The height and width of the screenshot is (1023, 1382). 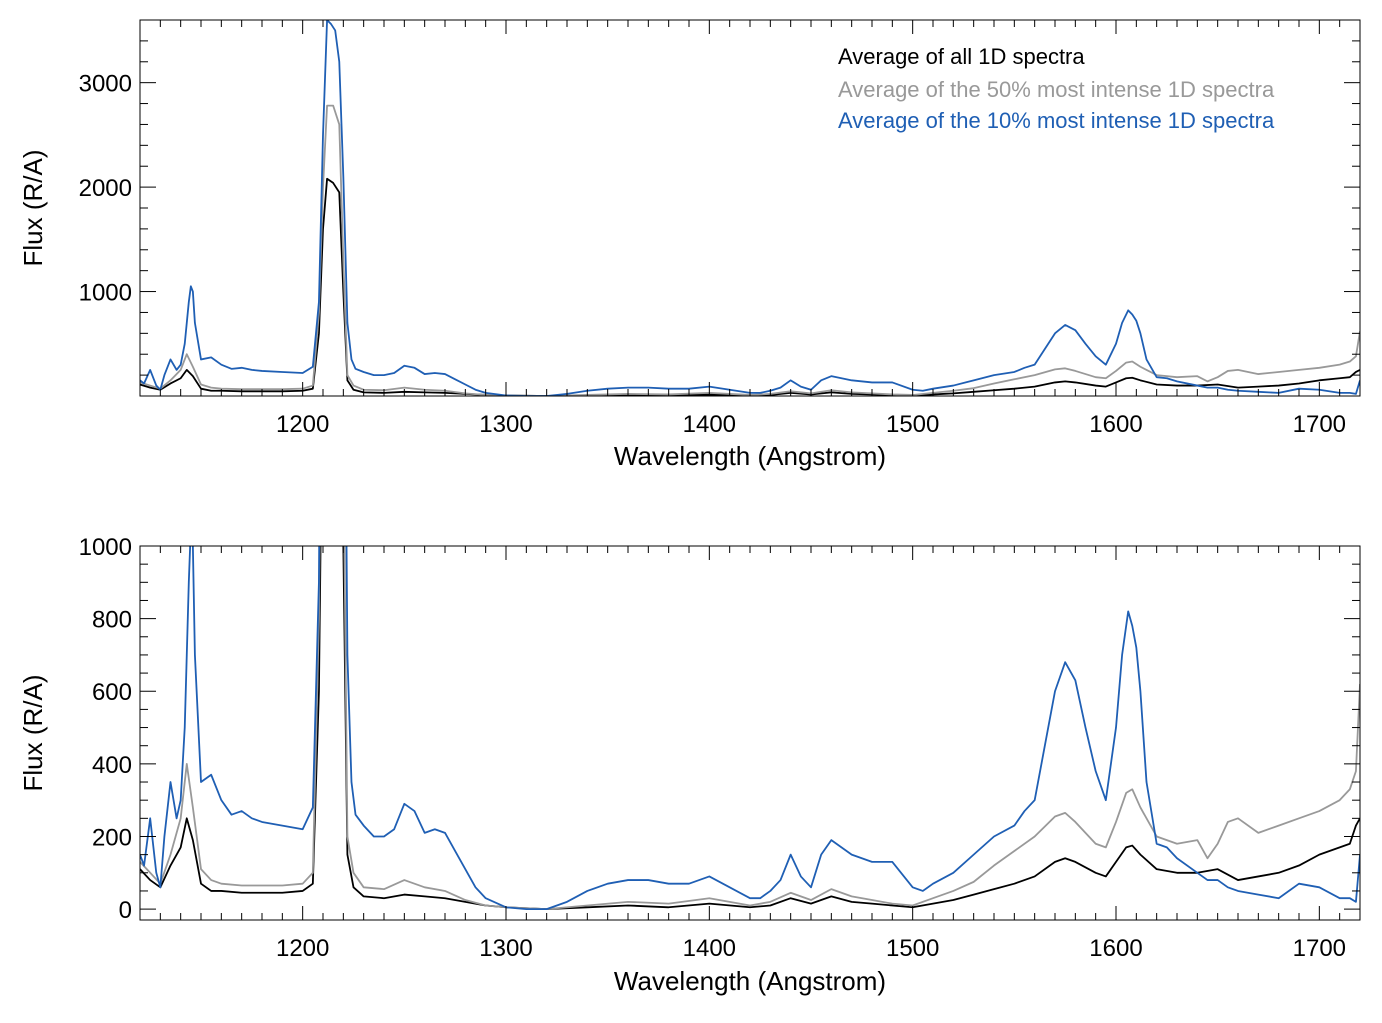 I want to click on bottom-y-tick-label: 1000, so click(x=105, y=547).